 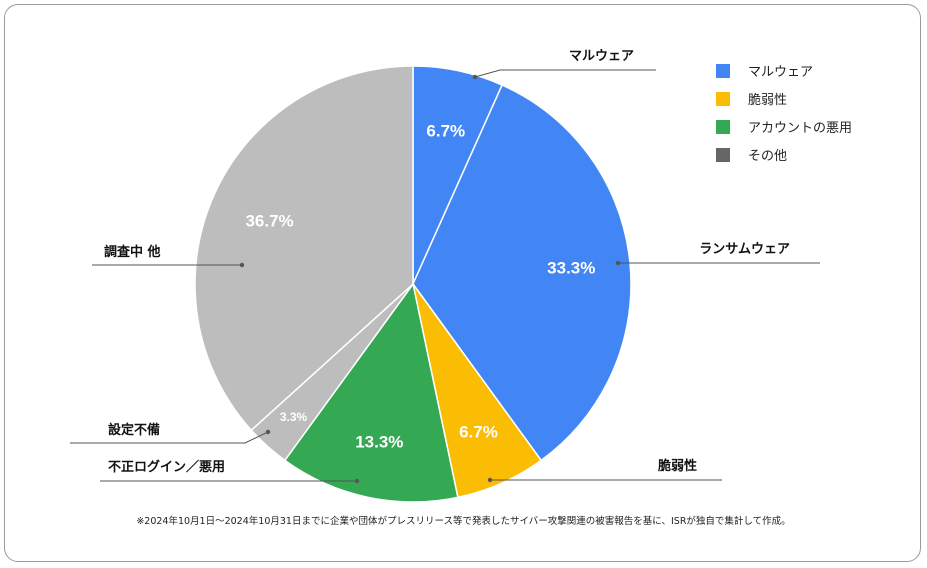 I want to click on slice-percent-label: 36.7%, so click(x=269, y=220).